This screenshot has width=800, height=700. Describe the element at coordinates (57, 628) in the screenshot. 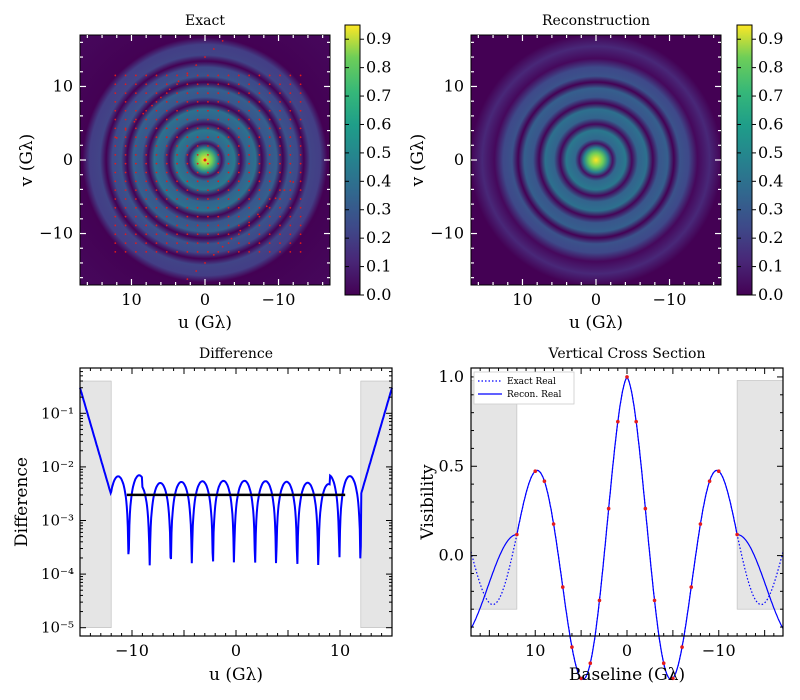

I see `diff-ytick-label: 10⁻⁵` at that location.